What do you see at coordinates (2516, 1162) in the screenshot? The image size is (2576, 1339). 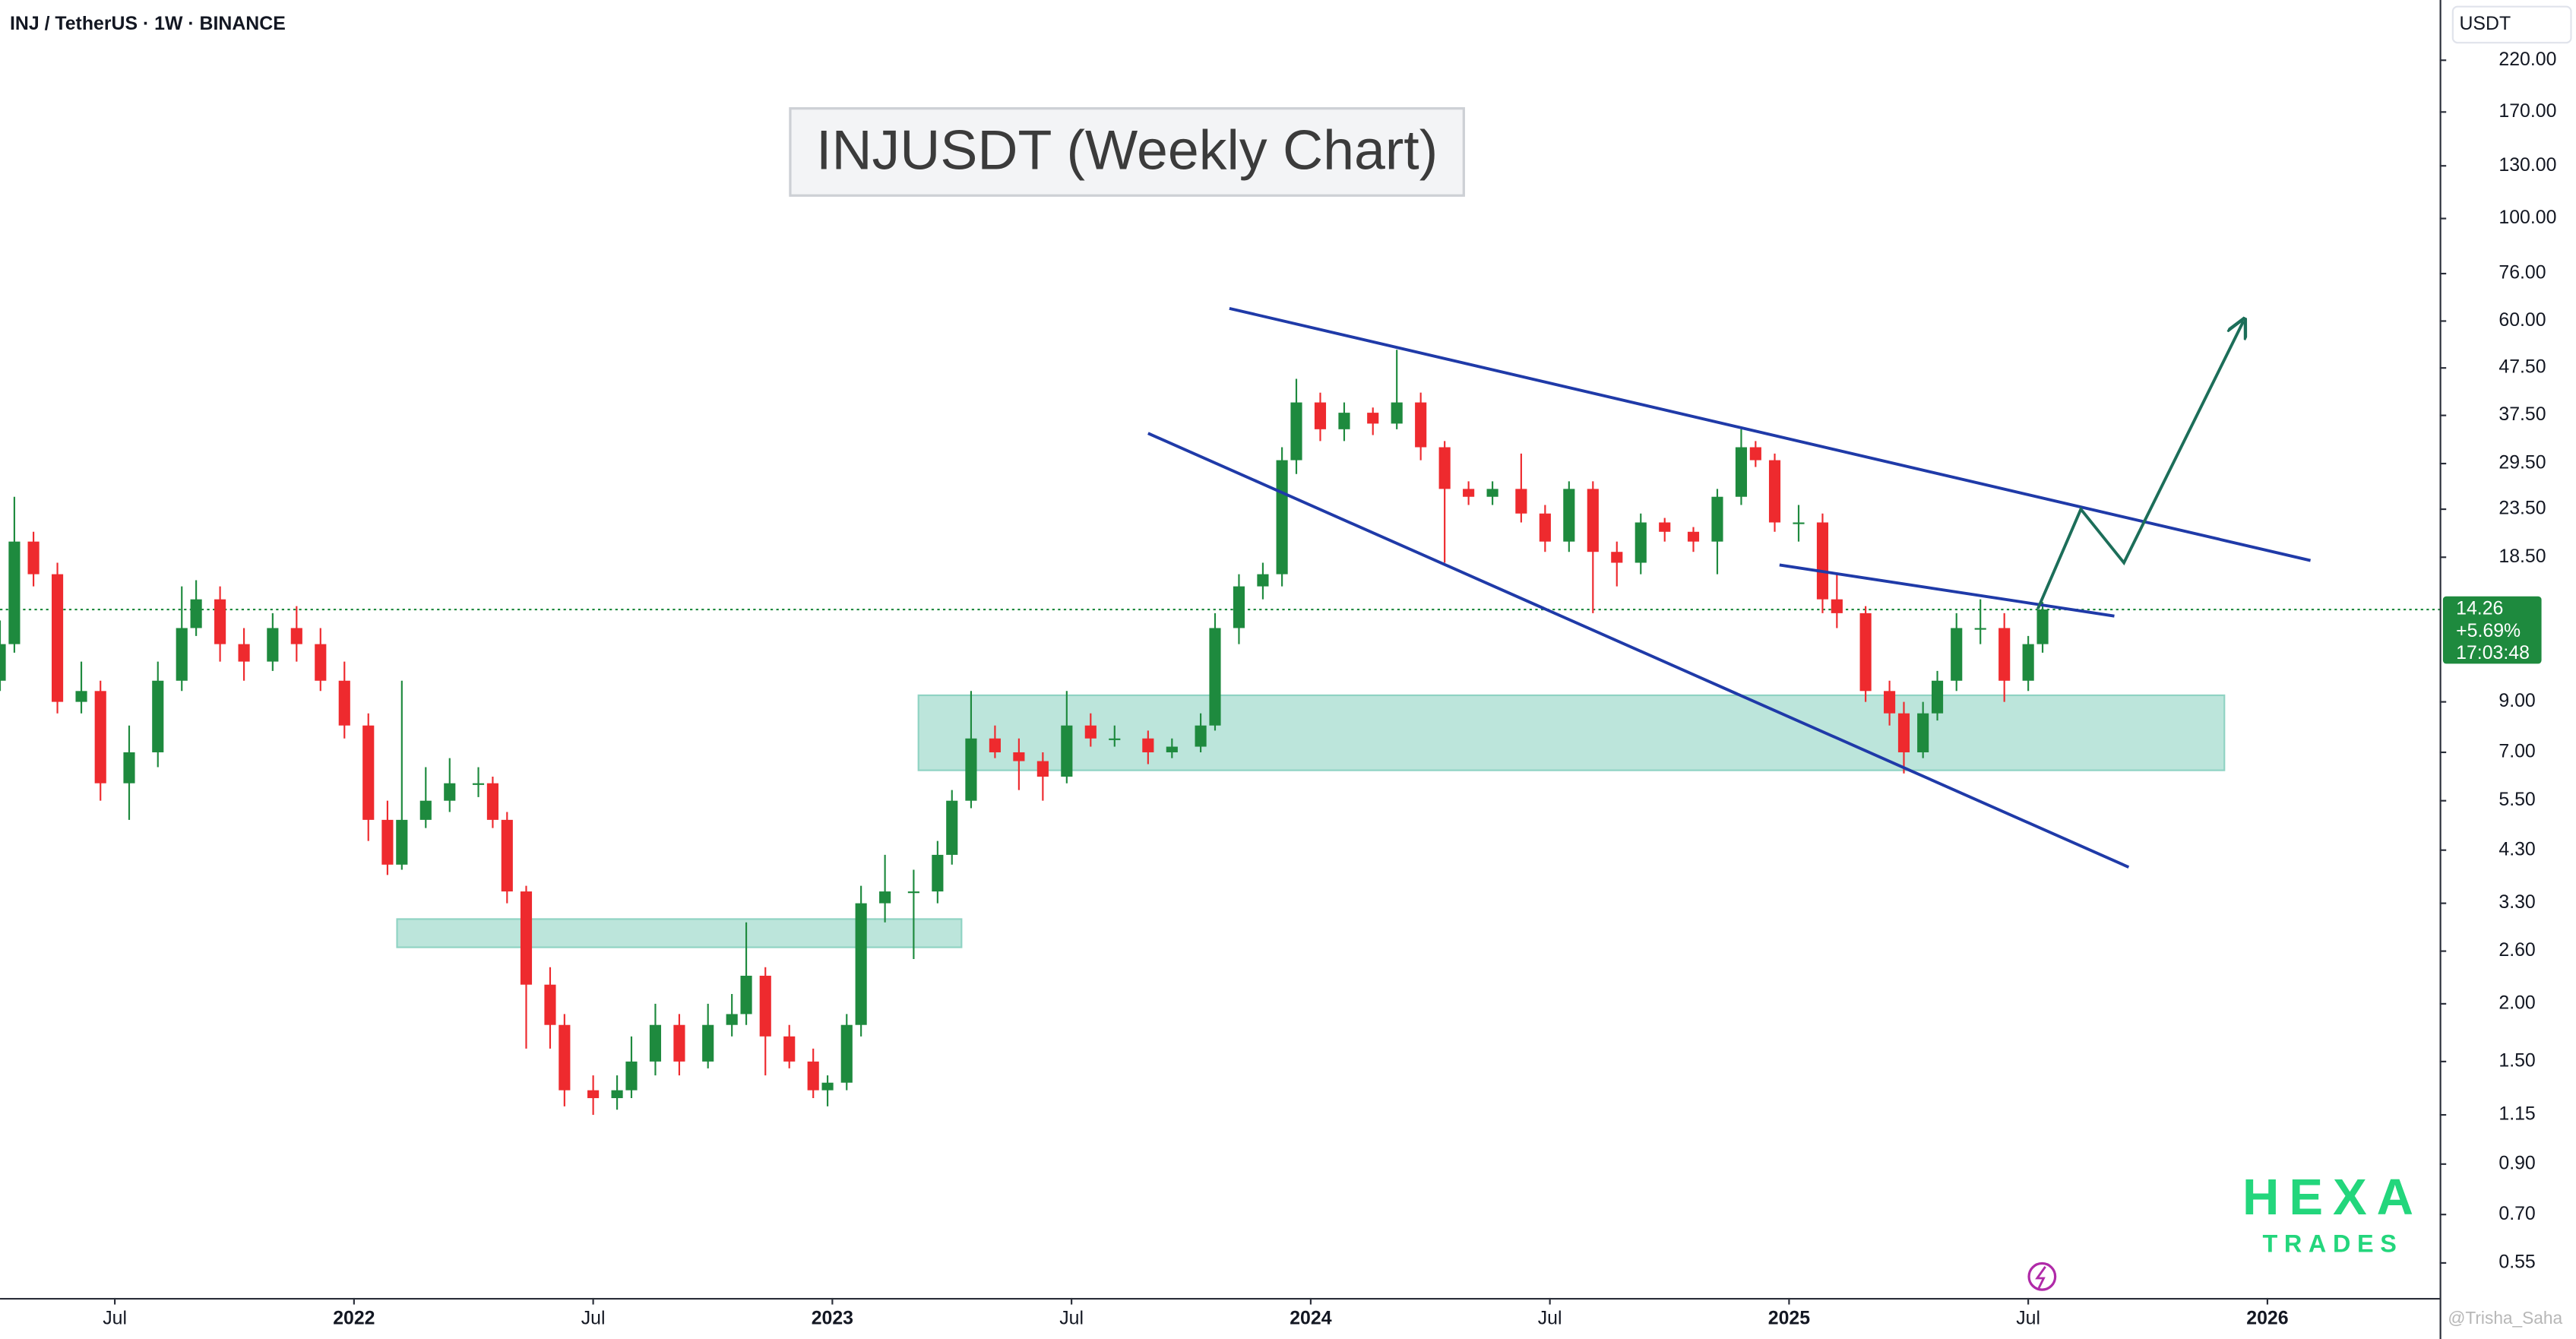 I see `y-tick-label: 0.90` at bounding box center [2516, 1162].